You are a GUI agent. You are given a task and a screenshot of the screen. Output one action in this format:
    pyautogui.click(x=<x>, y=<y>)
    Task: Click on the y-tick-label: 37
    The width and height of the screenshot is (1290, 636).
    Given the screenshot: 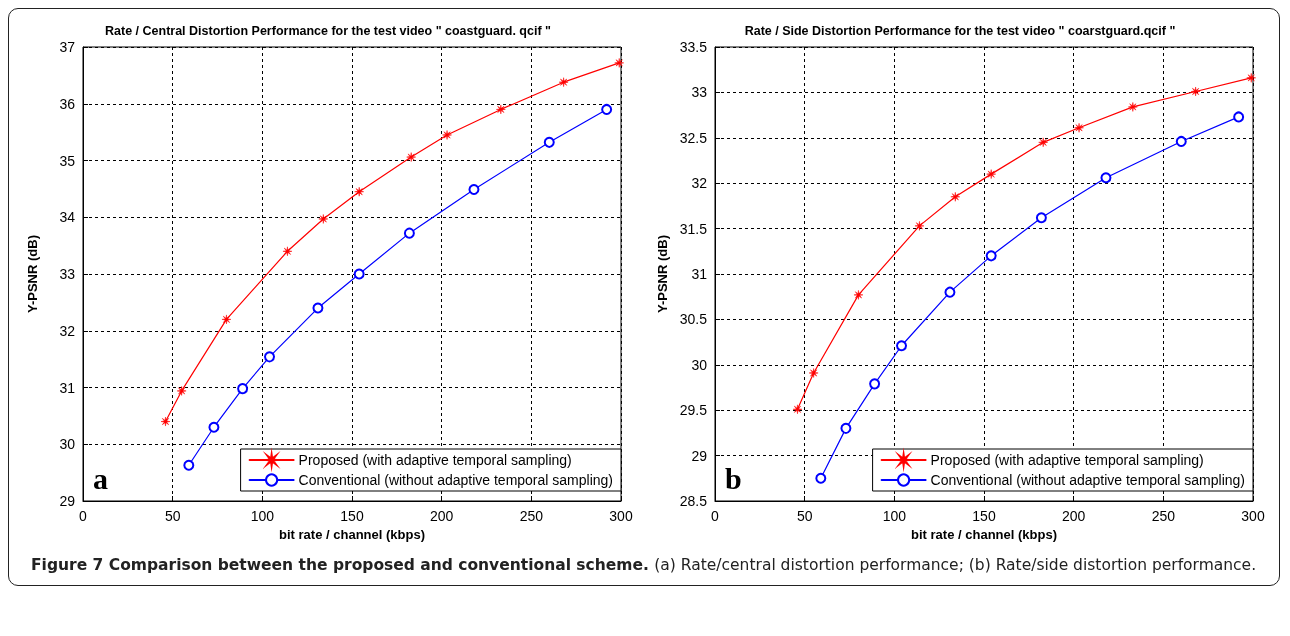 What is the action you would take?
    pyautogui.click(x=67, y=47)
    